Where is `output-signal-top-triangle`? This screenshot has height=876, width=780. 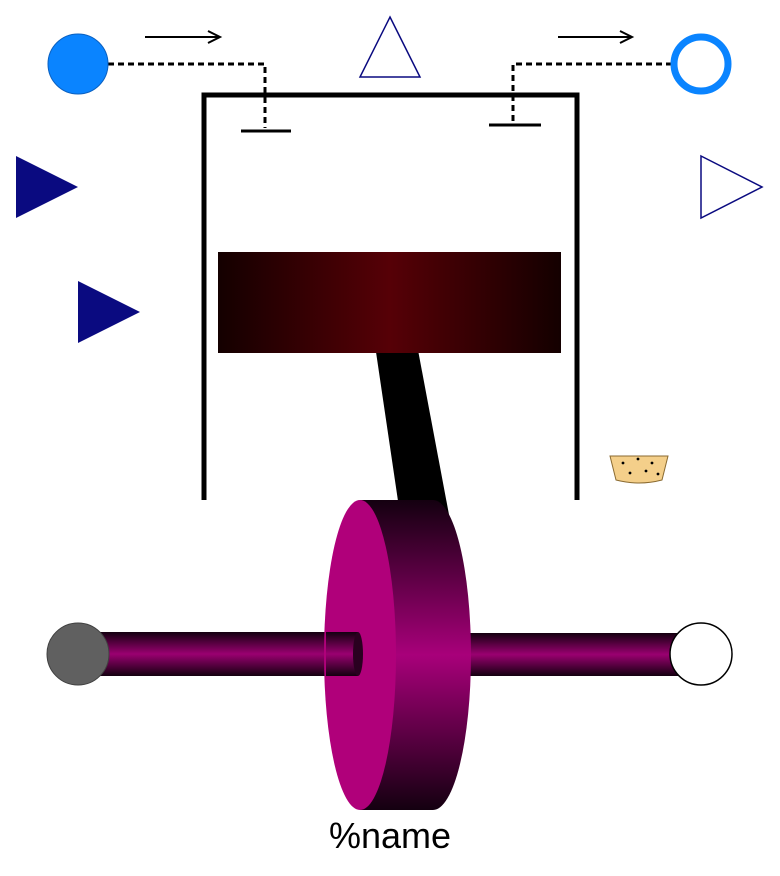
output-signal-top-triangle is located at coordinates (390, 46).